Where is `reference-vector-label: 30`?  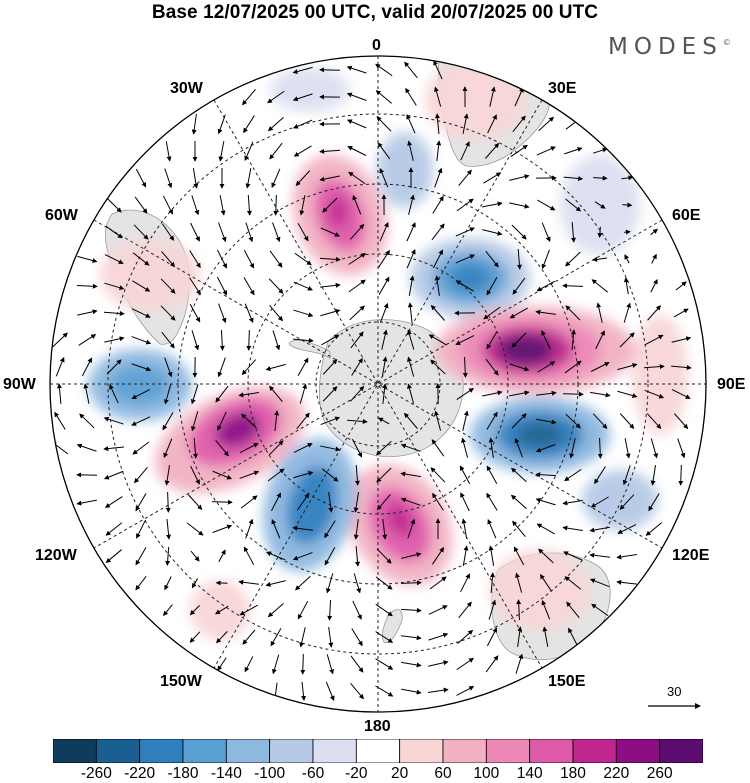
reference-vector-label: 30 is located at coordinates (674, 691).